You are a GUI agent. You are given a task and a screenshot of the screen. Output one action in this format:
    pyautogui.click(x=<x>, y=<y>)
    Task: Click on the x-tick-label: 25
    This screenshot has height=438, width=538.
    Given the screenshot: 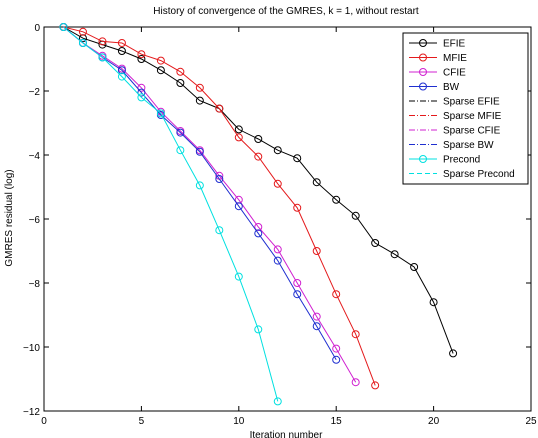 What is the action you would take?
    pyautogui.click(x=531, y=421)
    